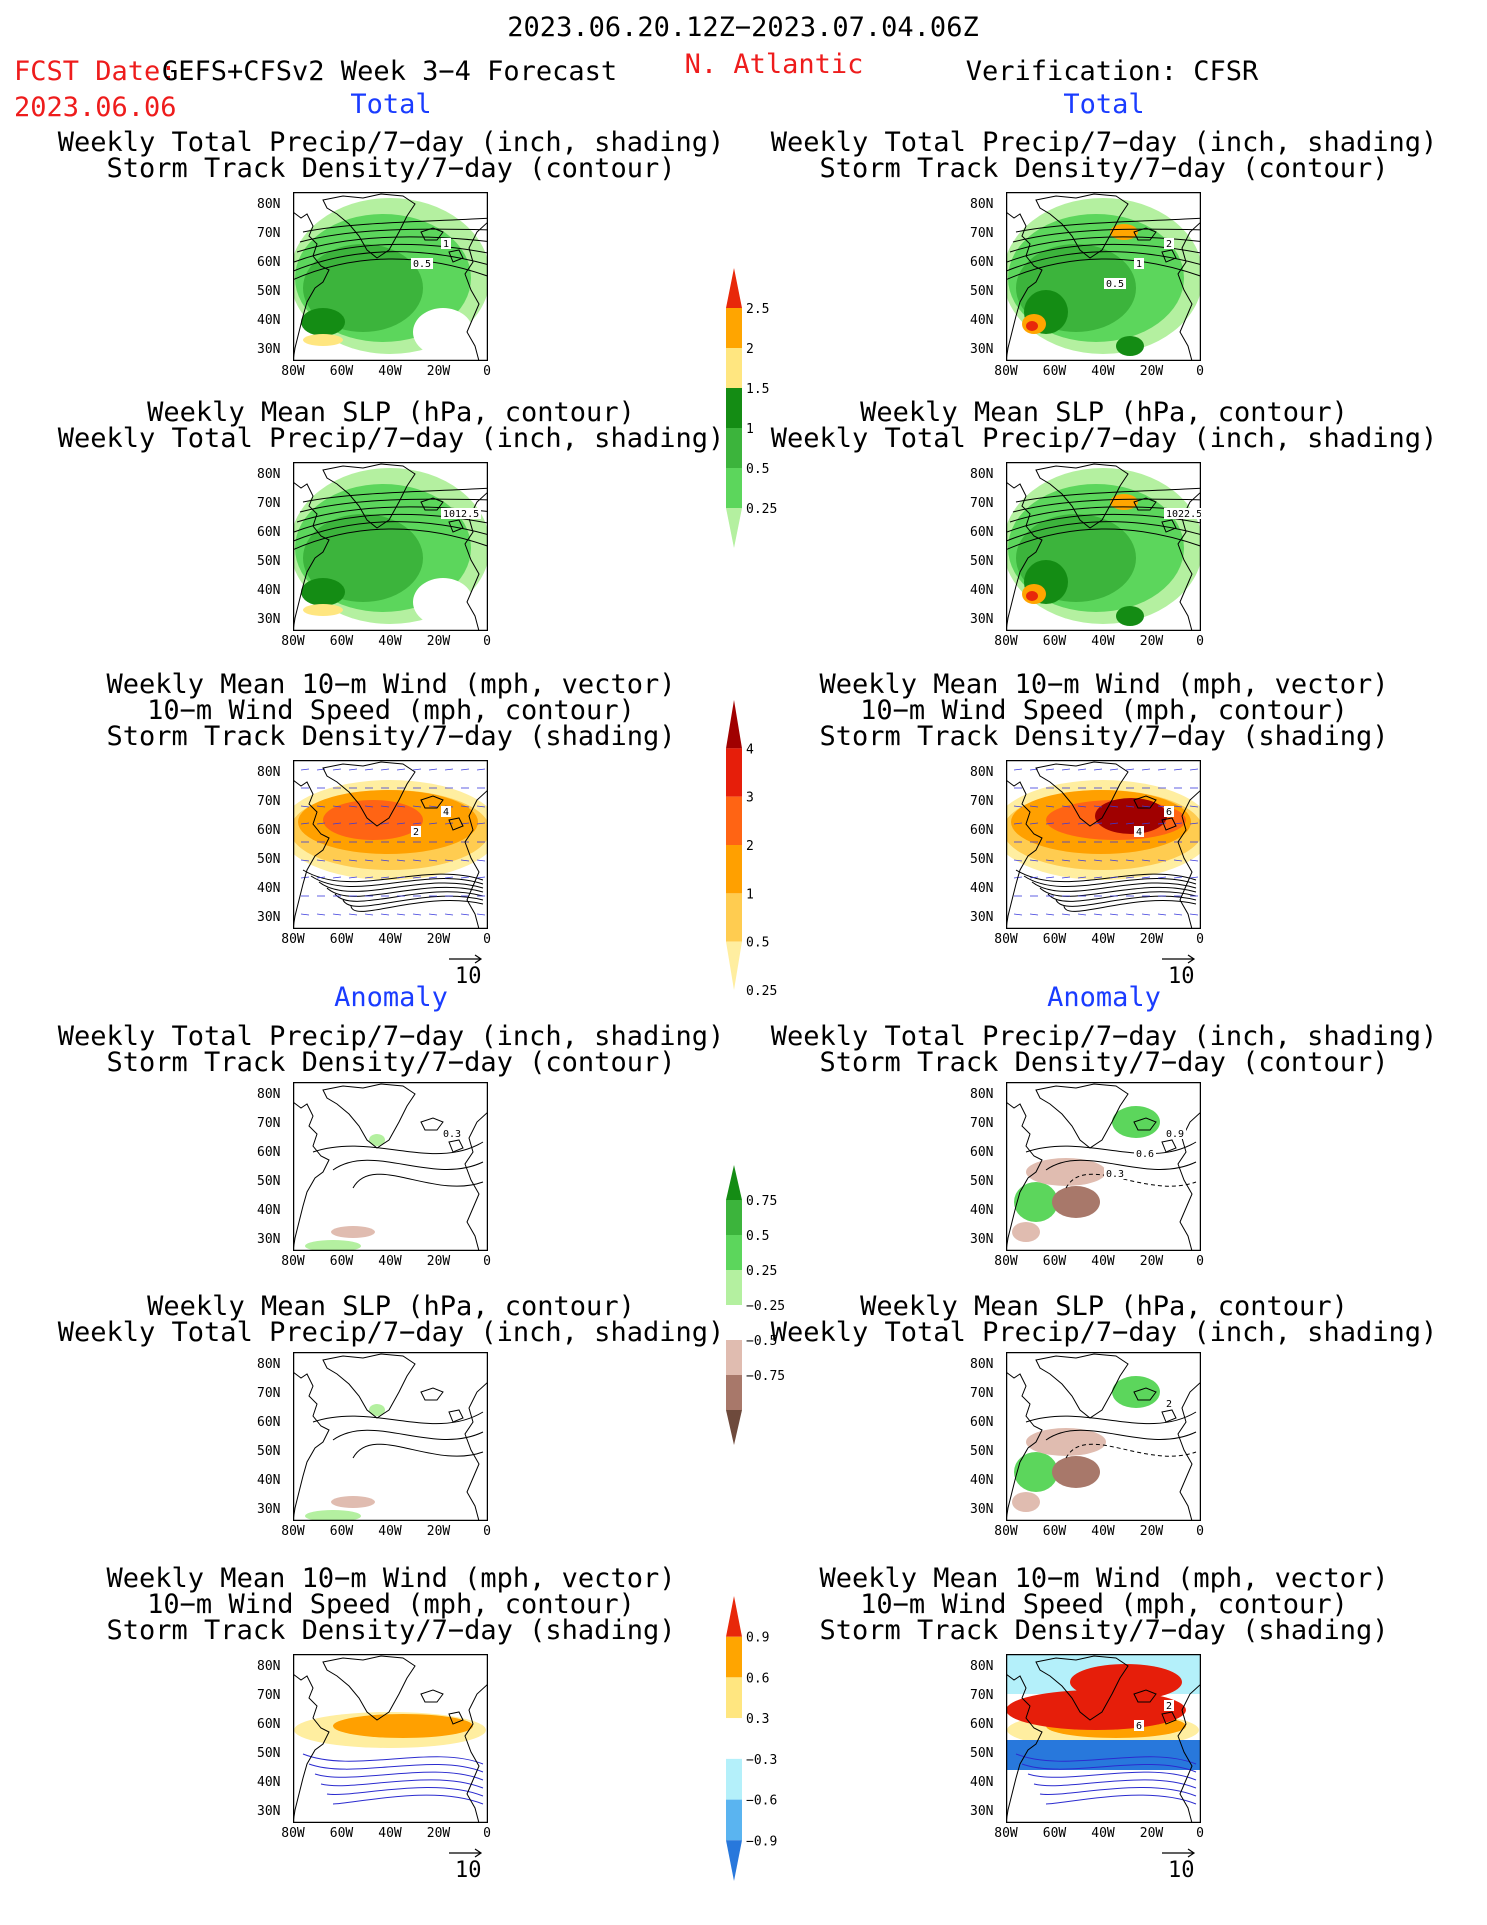  I want to click on vector-reference: 10, so click(466, 1865).